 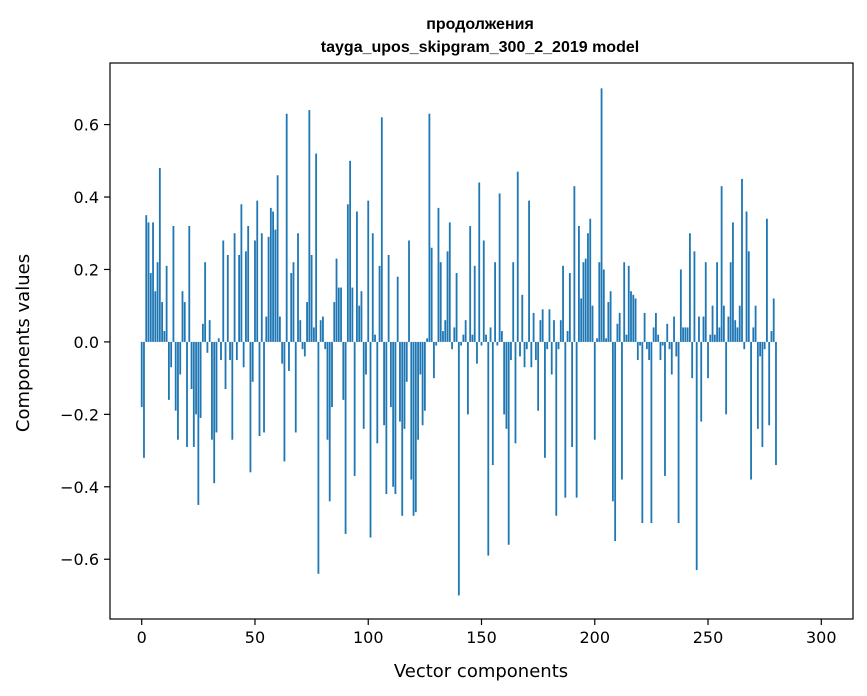 I want to click on x-tick-label-1: 50, so click(x=255, y=637).